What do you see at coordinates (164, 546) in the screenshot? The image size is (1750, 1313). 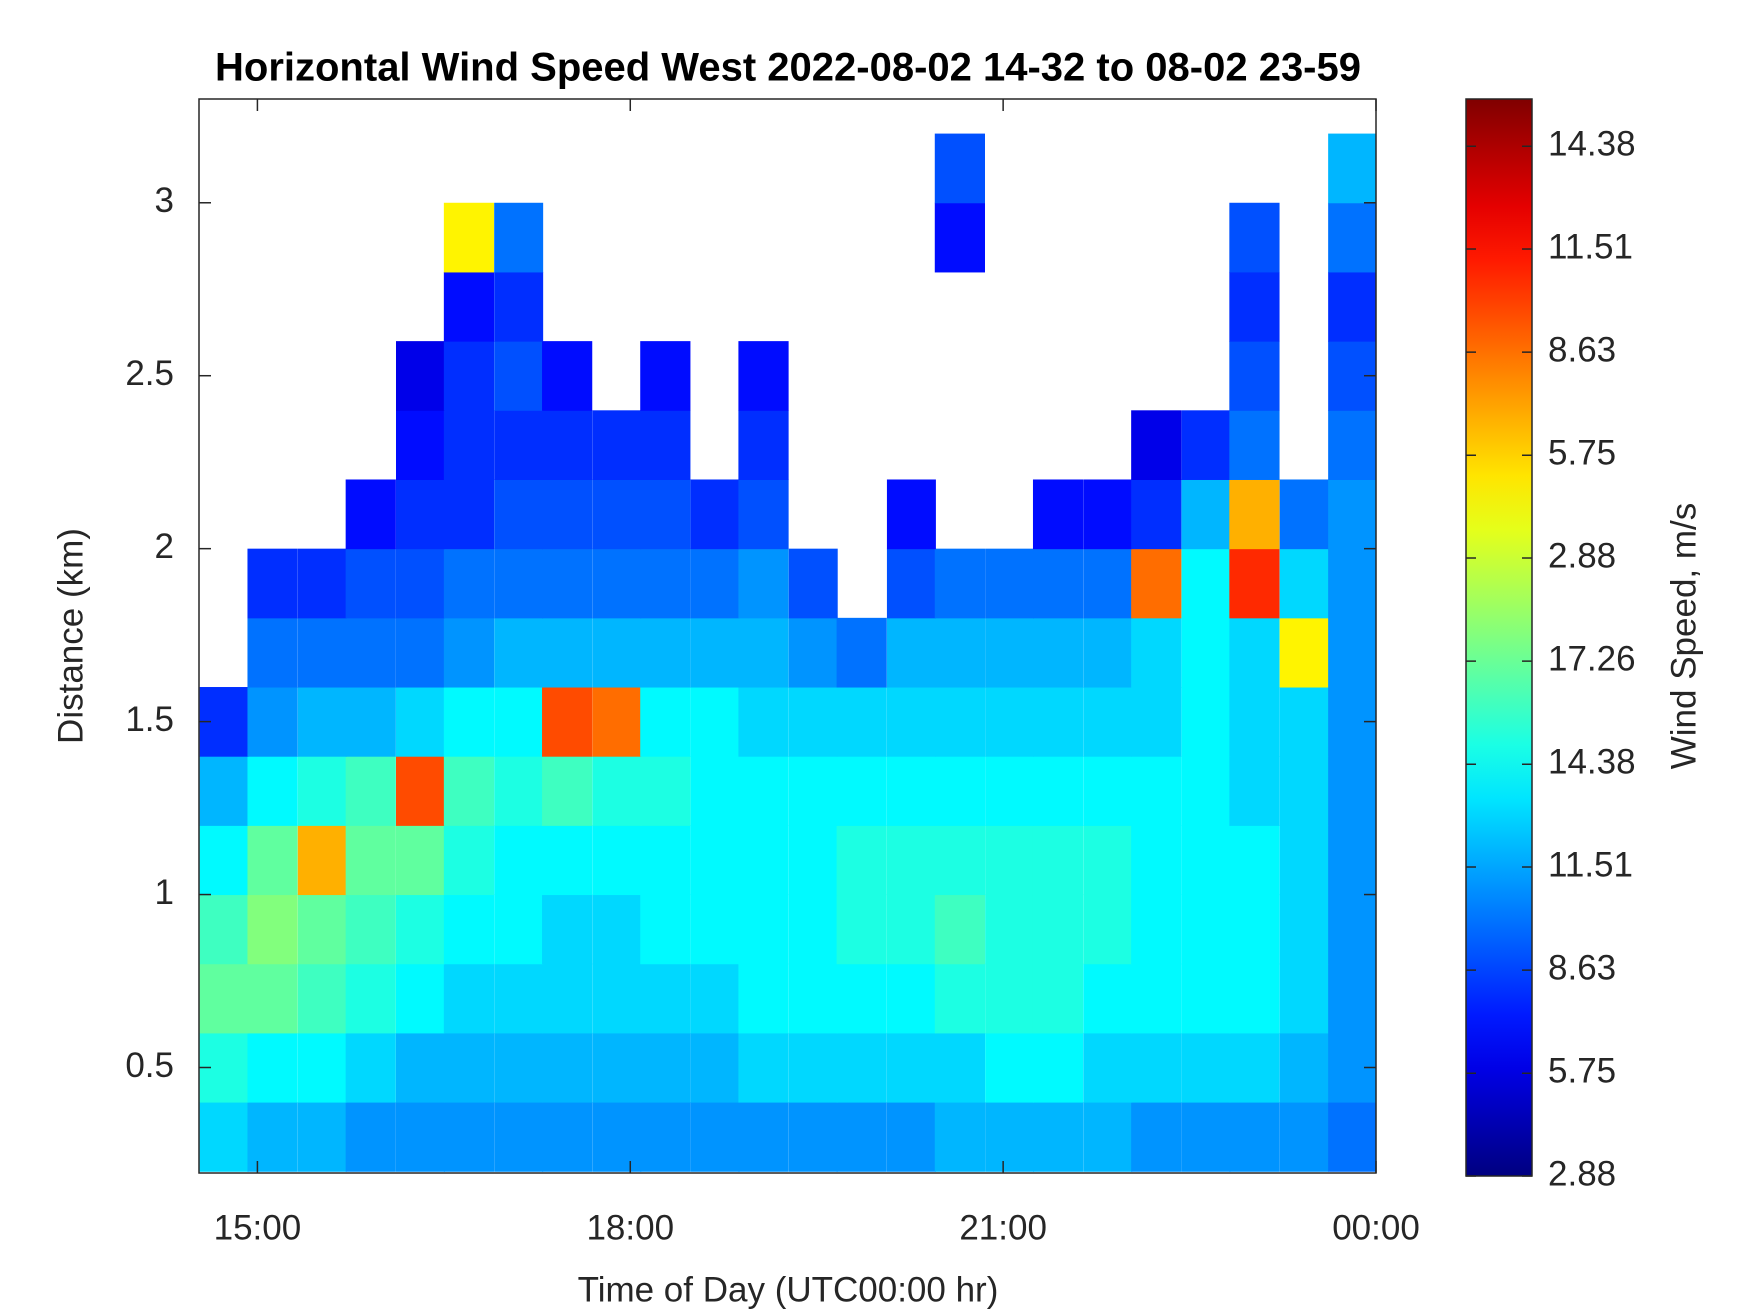 I see `y-tick-label: 2` at bounding box center [164, 546].